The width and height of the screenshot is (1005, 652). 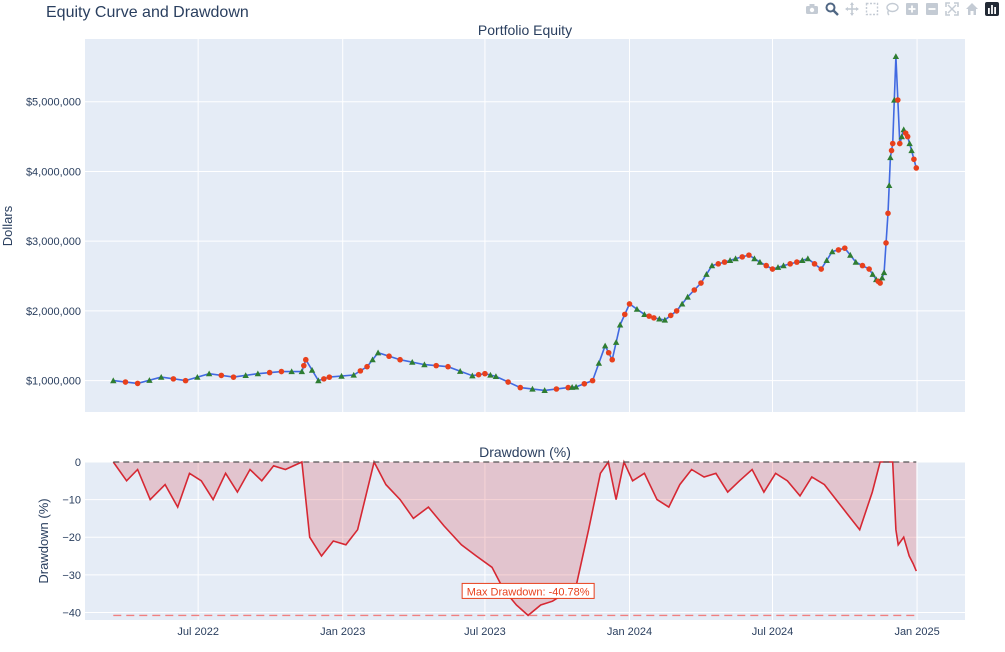 What do you see at coordinates (892, 9) in the screenshot?
I see `lasso-icon` at bounding box center [892, 9].